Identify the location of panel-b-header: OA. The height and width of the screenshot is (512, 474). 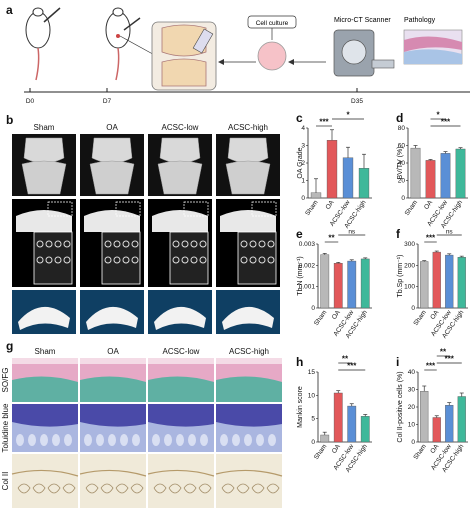
(112, 127).